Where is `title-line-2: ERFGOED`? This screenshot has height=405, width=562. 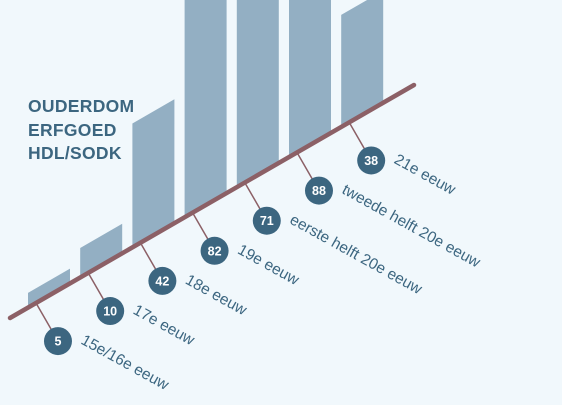
title-line-2: ERFGOED is located at coordinates (72, 129).